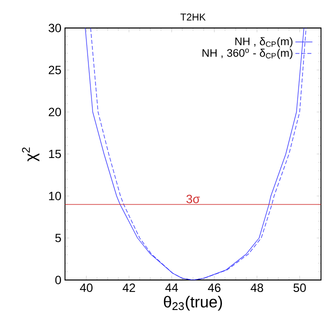  Describe the element at coordinates (193, 199) in the screenshot. I see `ref-line-label: 3σ` at that location.